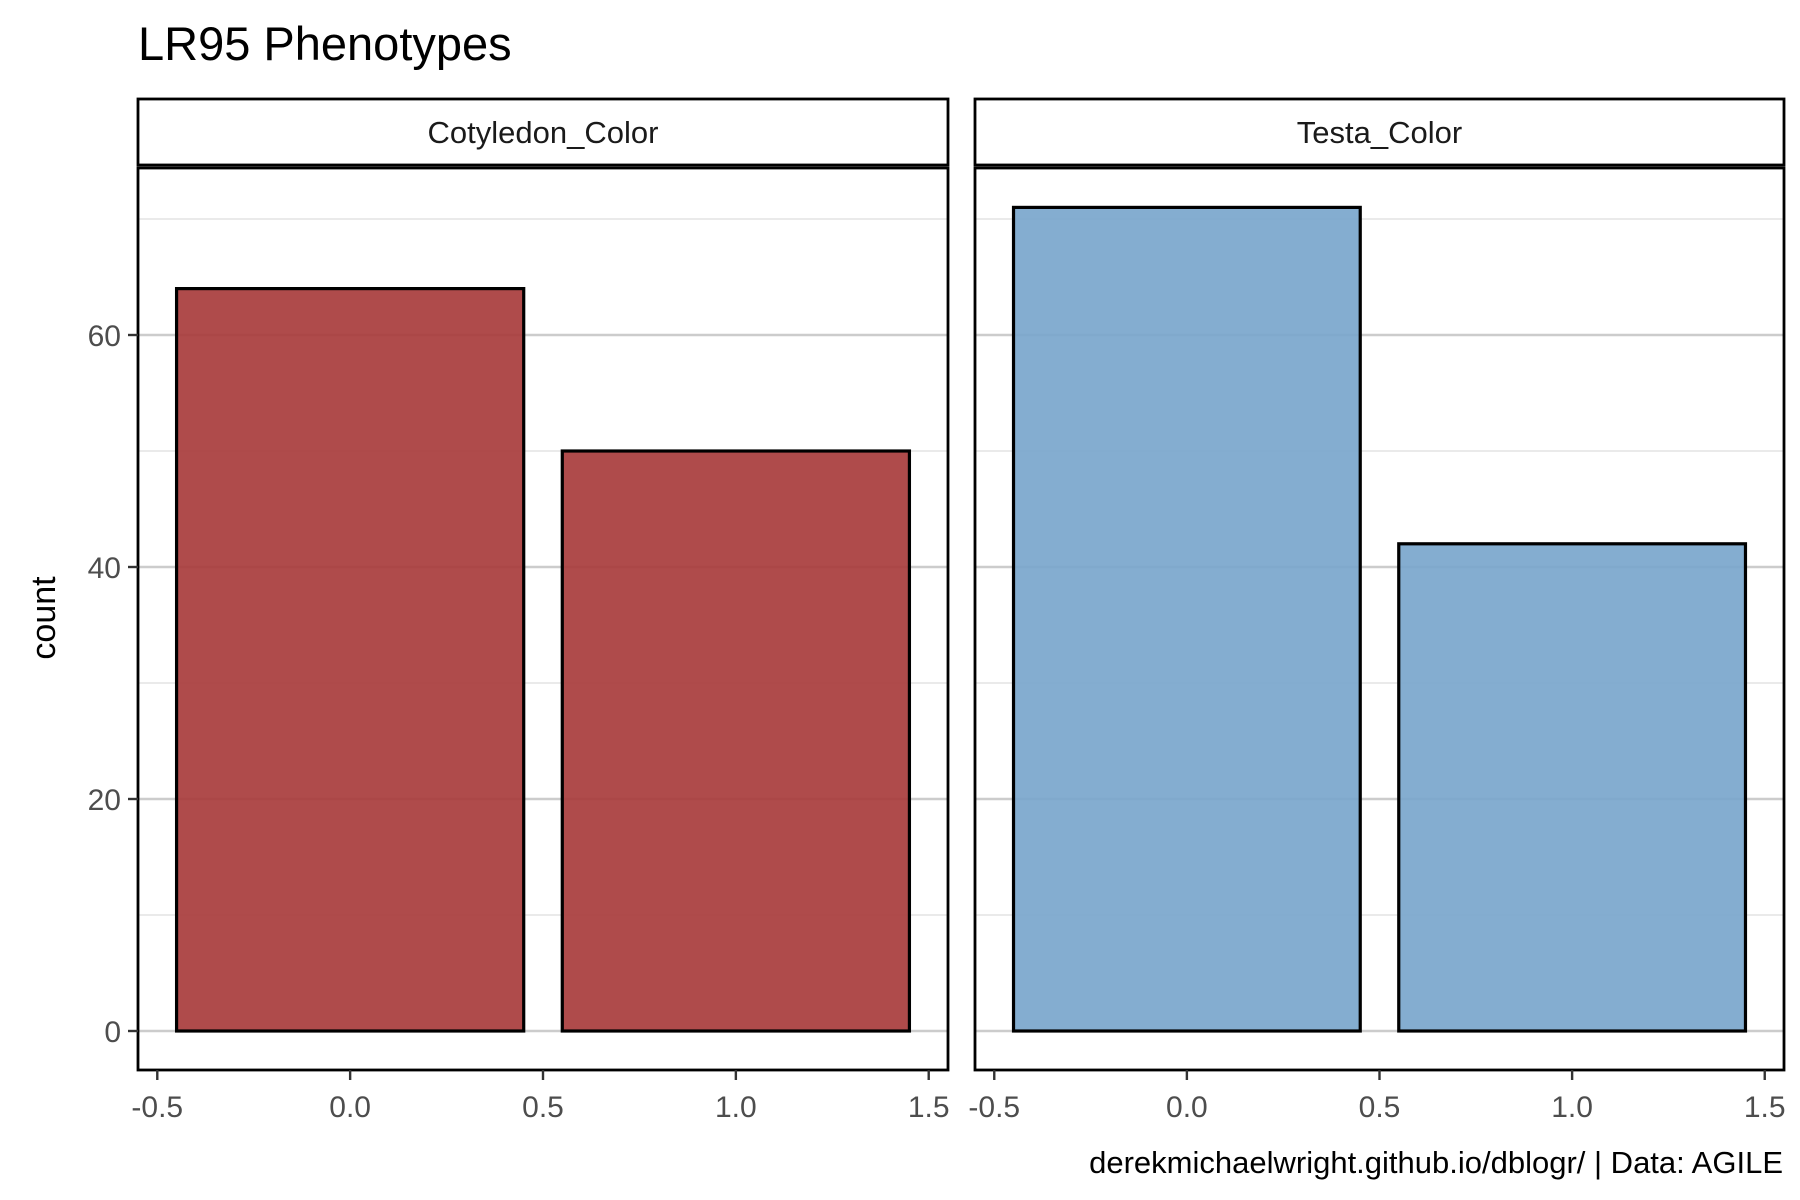  Describe the element at coordinates (104, 800) in the screenshot. I see `y-tick-label: 20` at that location.